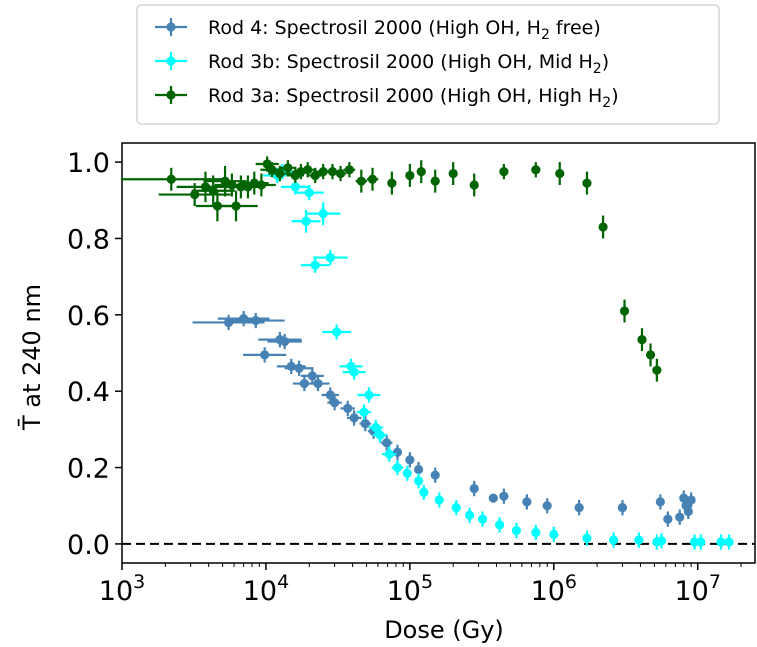  What do you see at coordinates (420, 585) in the screenshot?
I see `x-axis-ticks: 10³ 10⁴ 10⁵ 10⁶ 10⁷` at bounding box center [420, 585].